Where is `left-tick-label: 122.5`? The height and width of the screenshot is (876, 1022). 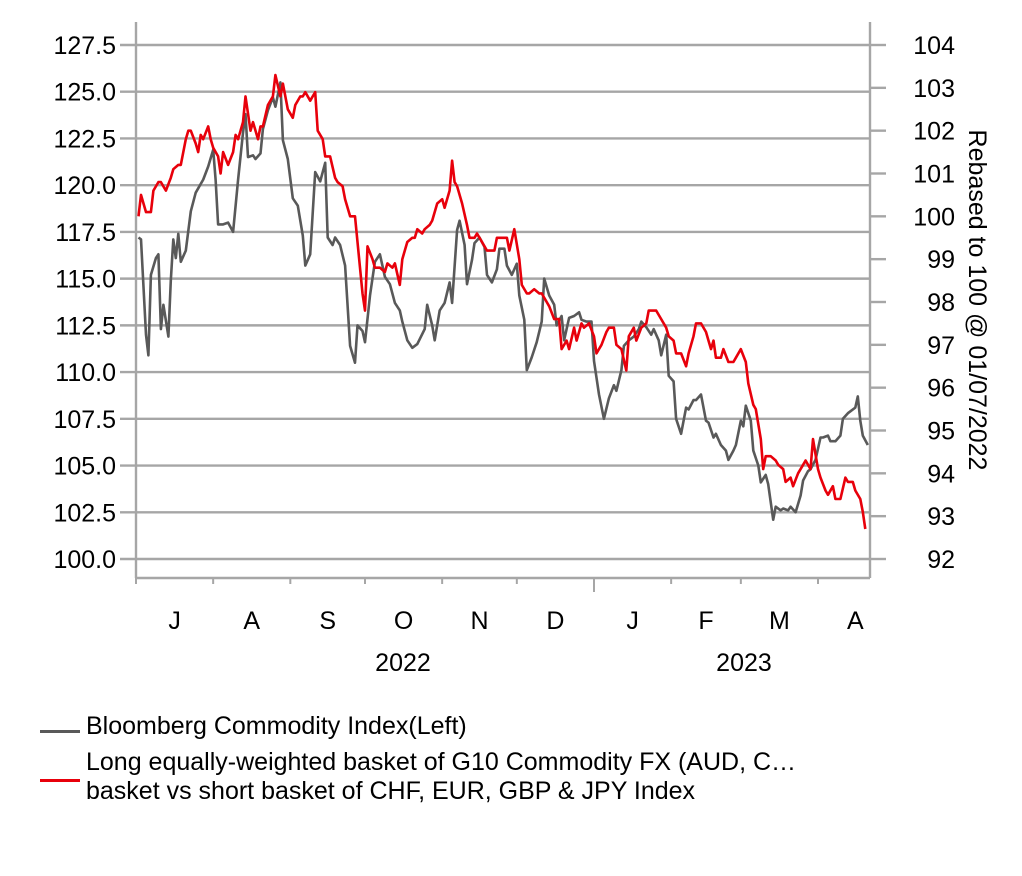
left-tick-label: 122.5 is located at coordinates (84, 139).